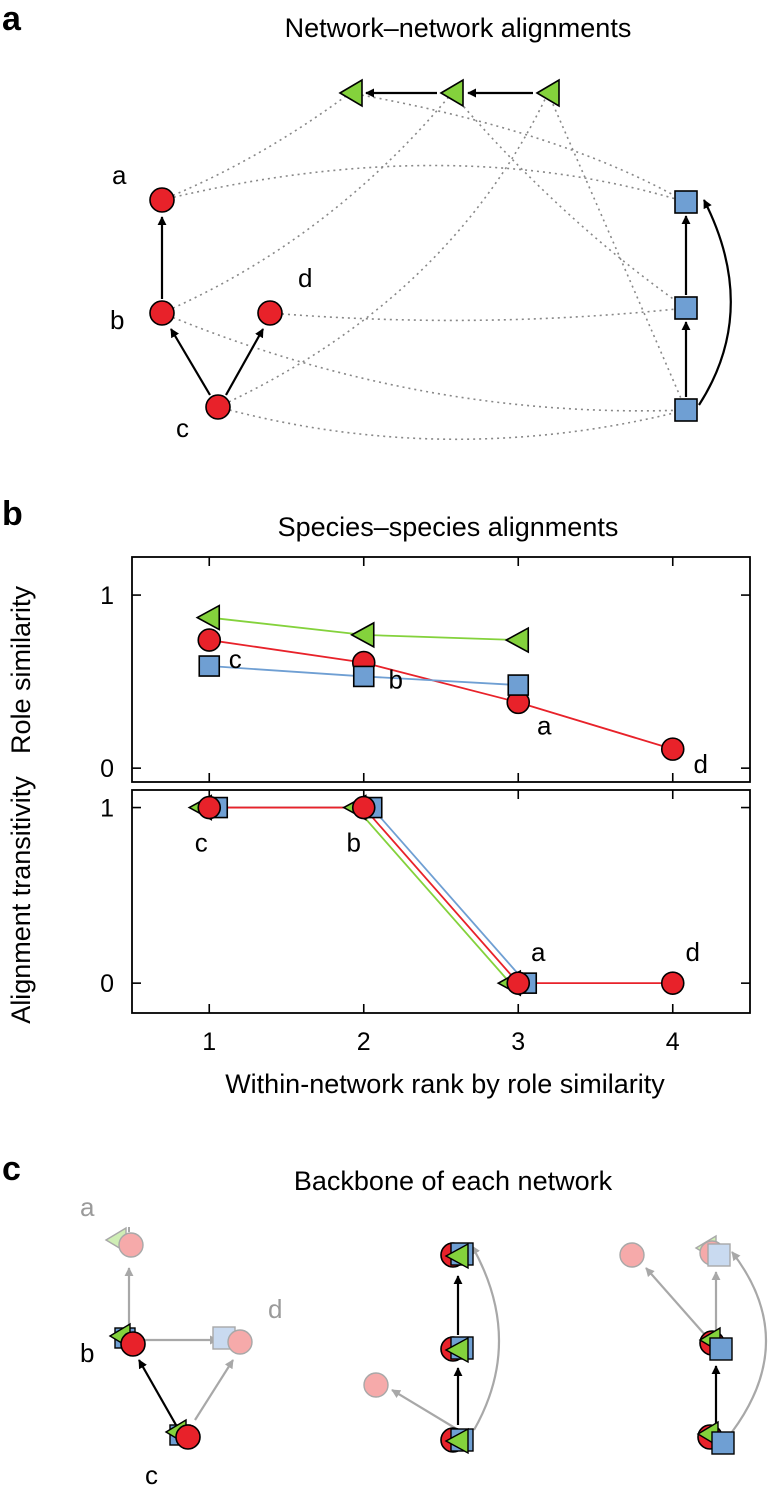 The height and width of the screenshot is (1495, 782). Describe the element at coordinates (538, 952) in the screenshot. I see `chart2-annotation-a: a` at that location.